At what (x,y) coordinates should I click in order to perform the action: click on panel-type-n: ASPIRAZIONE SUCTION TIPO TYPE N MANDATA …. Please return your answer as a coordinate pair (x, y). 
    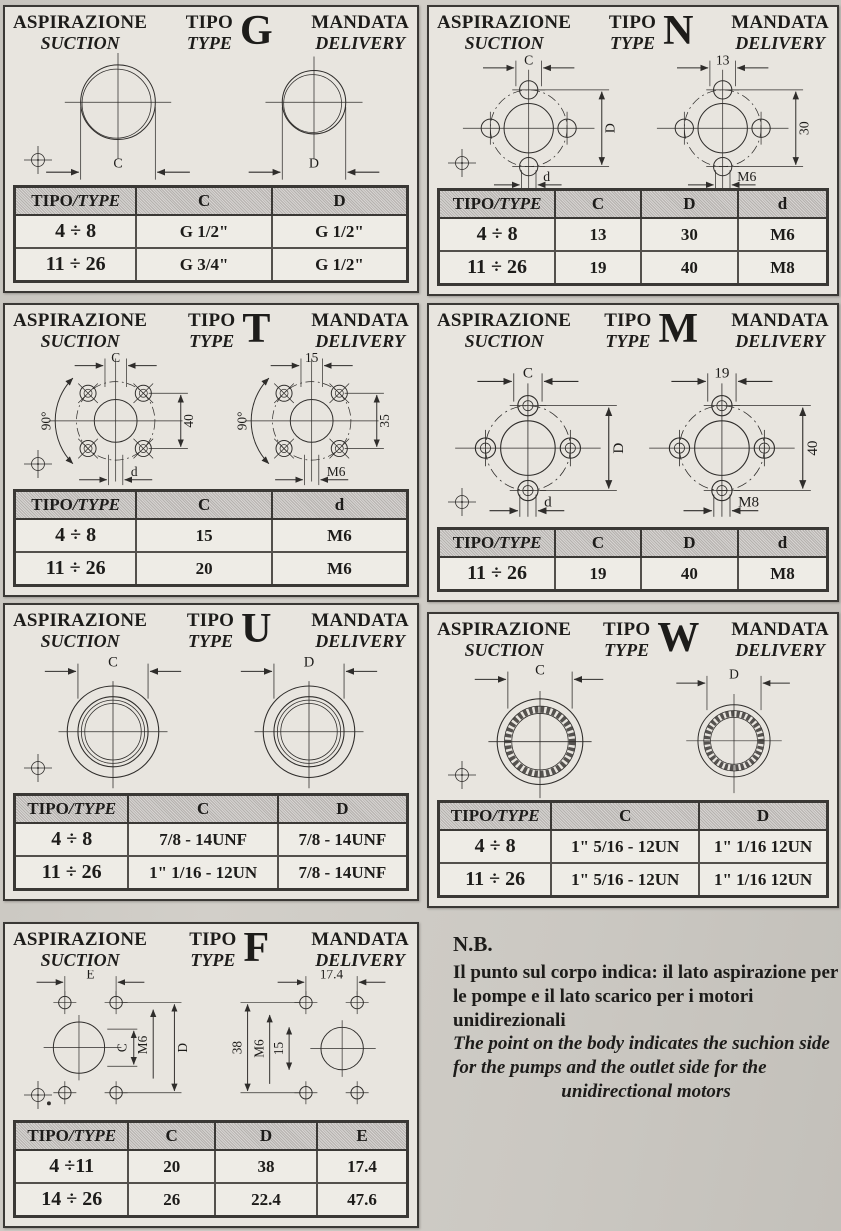
    Looking at the image, I should click on (633, 150).